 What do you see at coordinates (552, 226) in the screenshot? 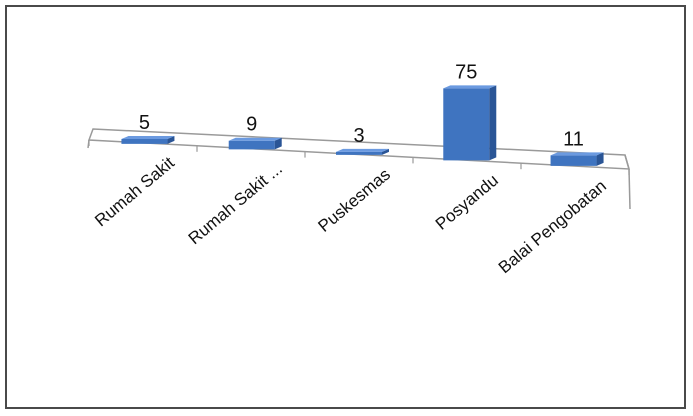
I see `category-label-balai-pengobatan: Balai Pengobatan` at bounding box center [552, 226].